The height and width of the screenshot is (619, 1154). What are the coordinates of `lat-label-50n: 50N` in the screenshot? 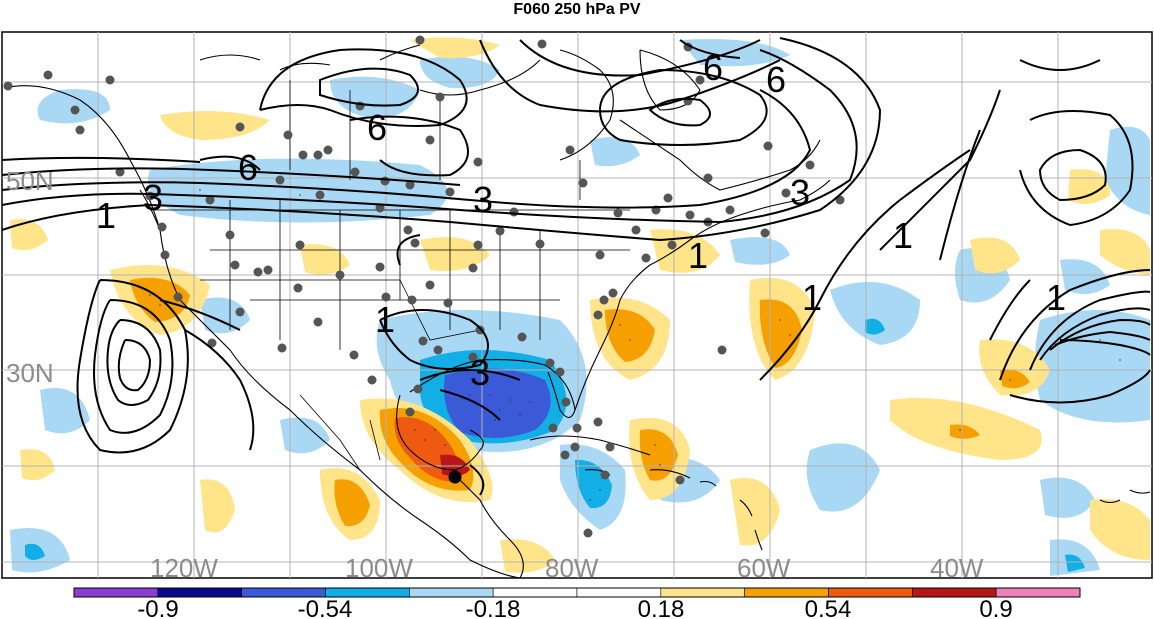 It's located at (30, 181).